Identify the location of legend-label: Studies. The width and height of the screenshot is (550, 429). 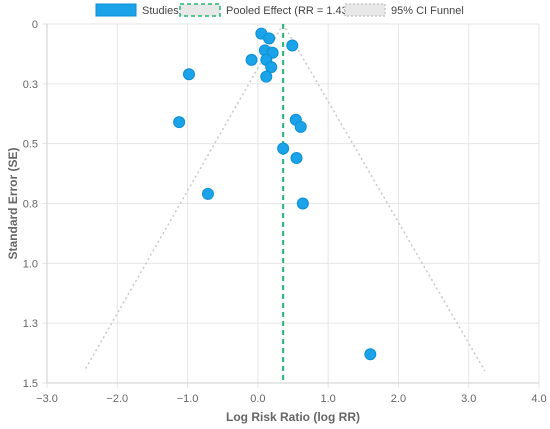
(160, 11).